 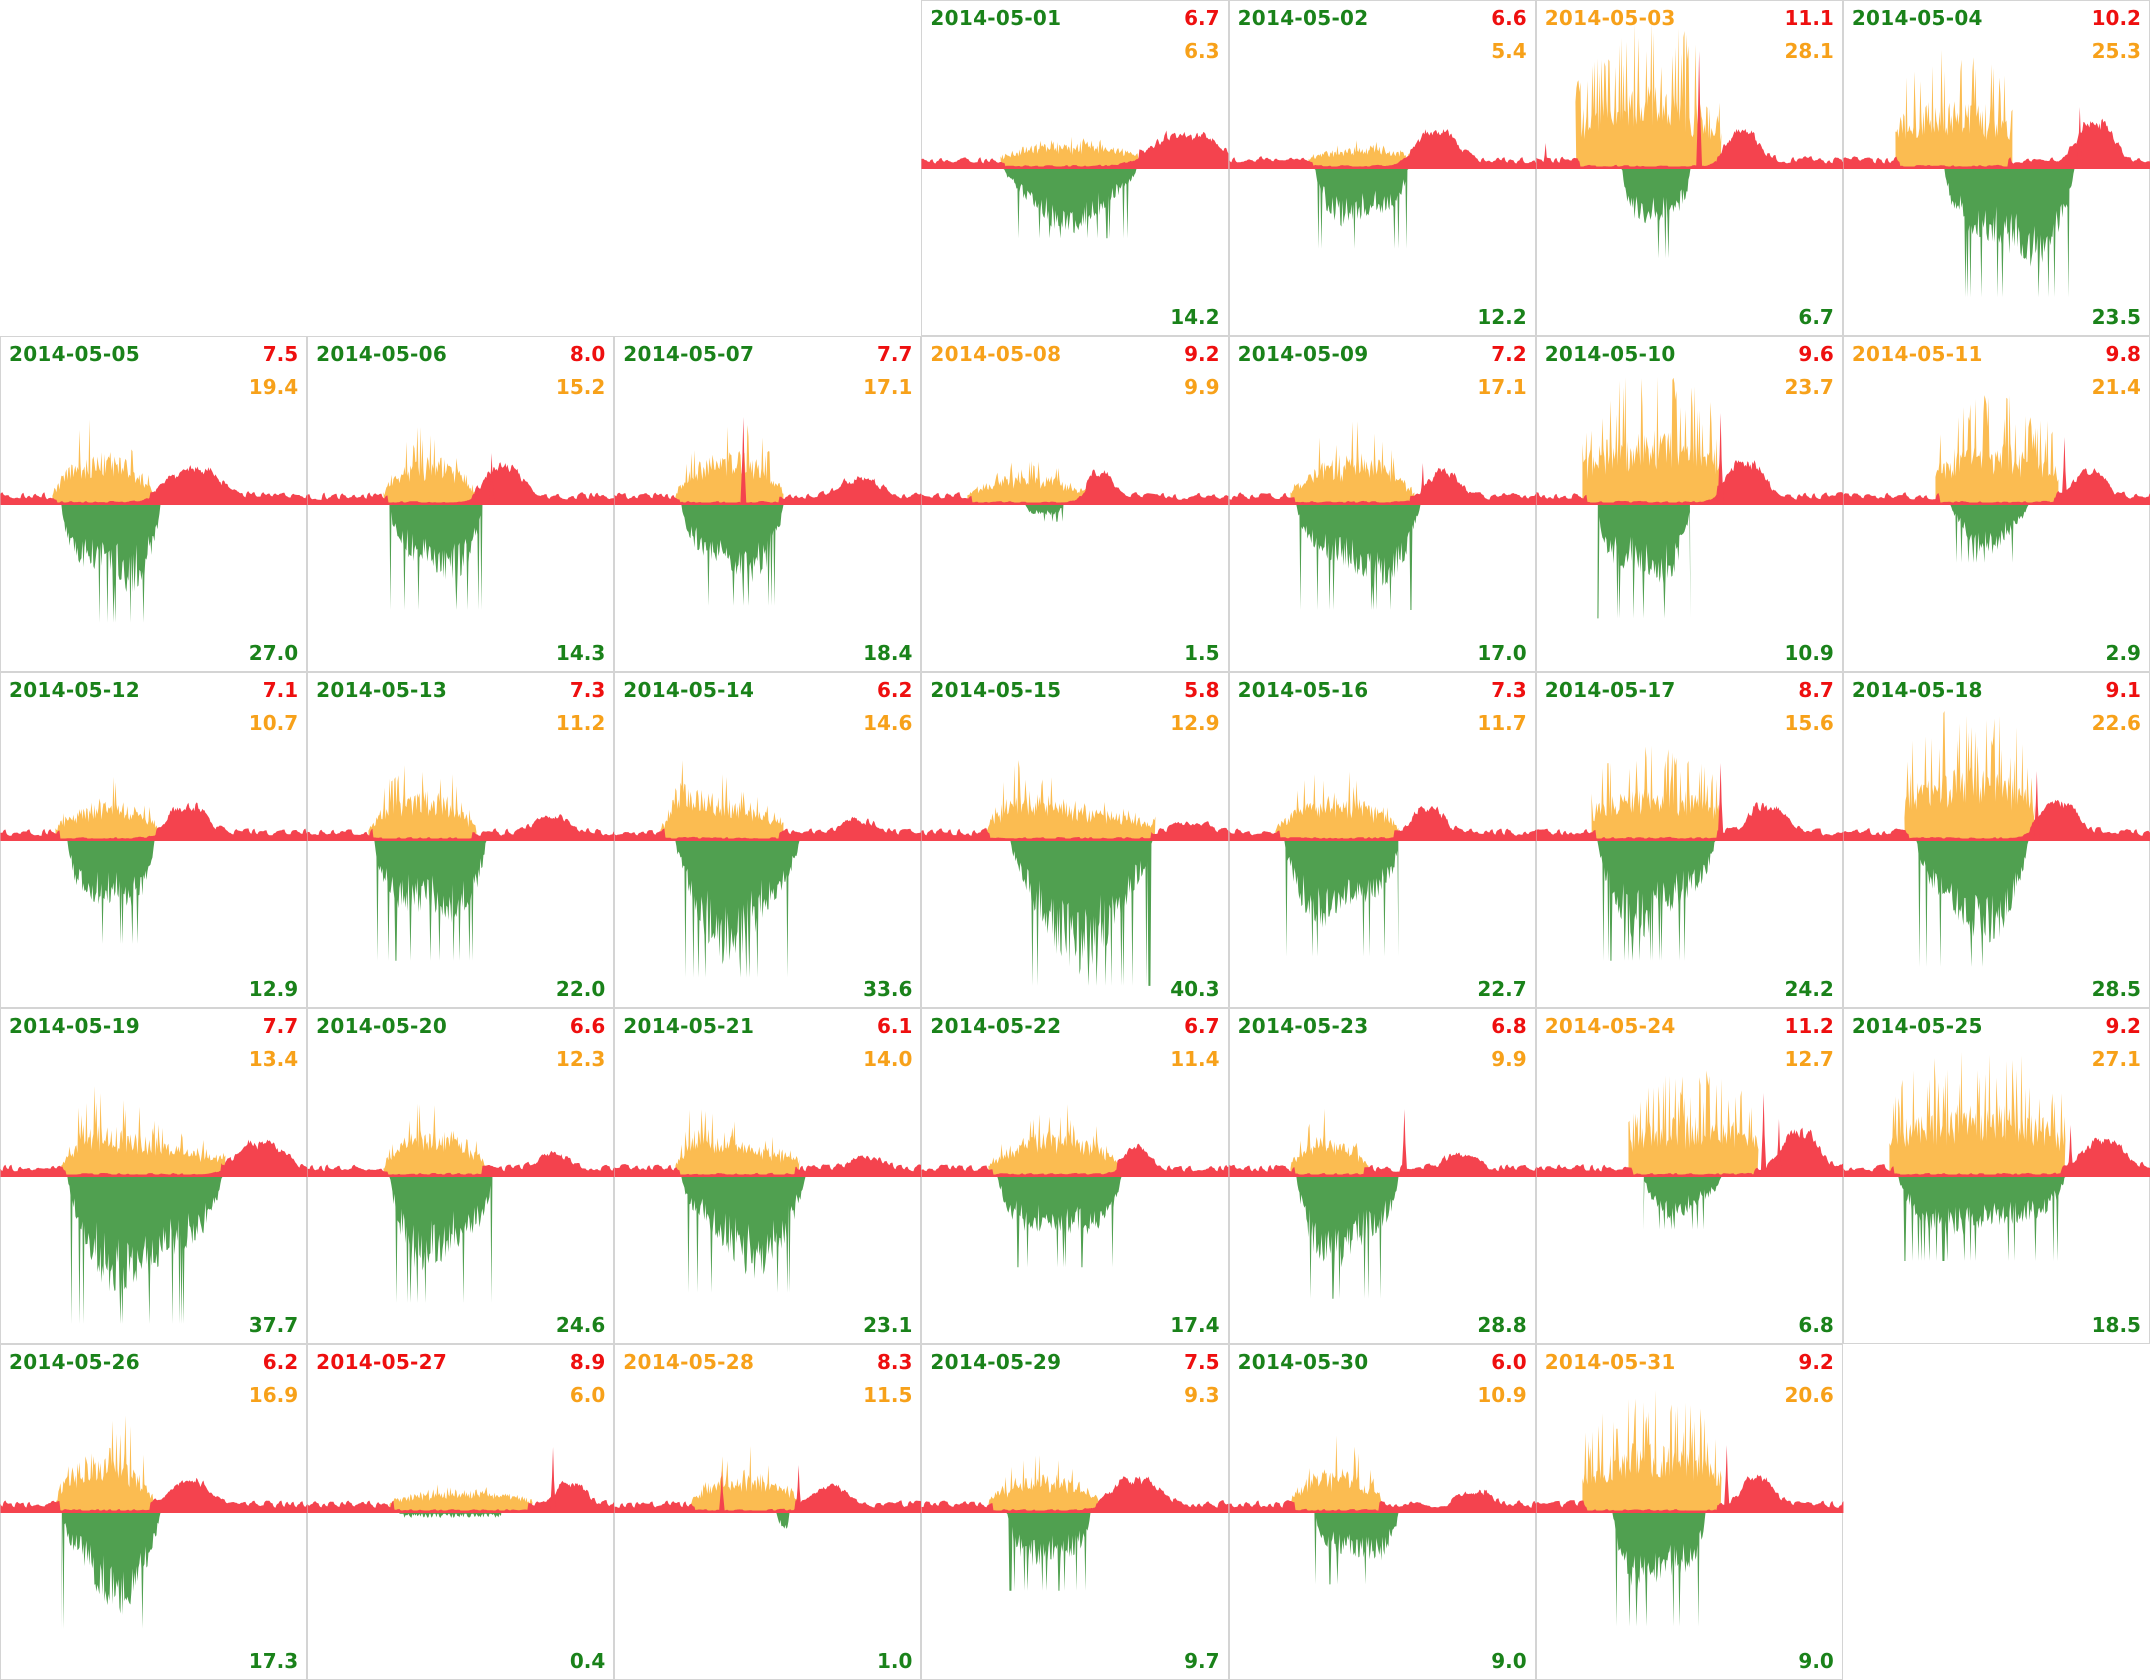 What do you see at coordinates (2123, 690) in the screenshot?
I see `red-summary-value: 9.1` at bounding box center [2123, 690].